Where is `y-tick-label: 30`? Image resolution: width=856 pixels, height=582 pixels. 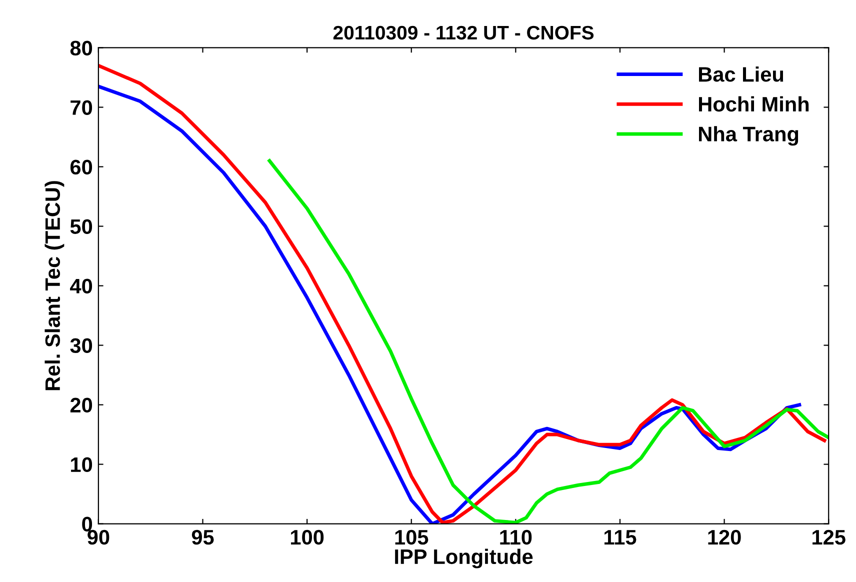
y-tick-label: 30 is located at coordinates (81, 346).